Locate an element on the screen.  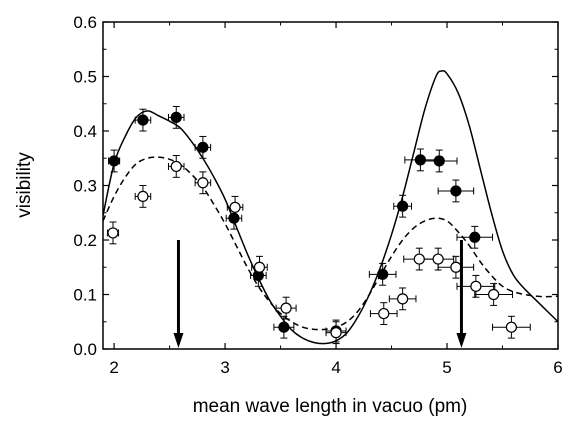
x-tick-label: 5 is located at coordinates (446, 367).